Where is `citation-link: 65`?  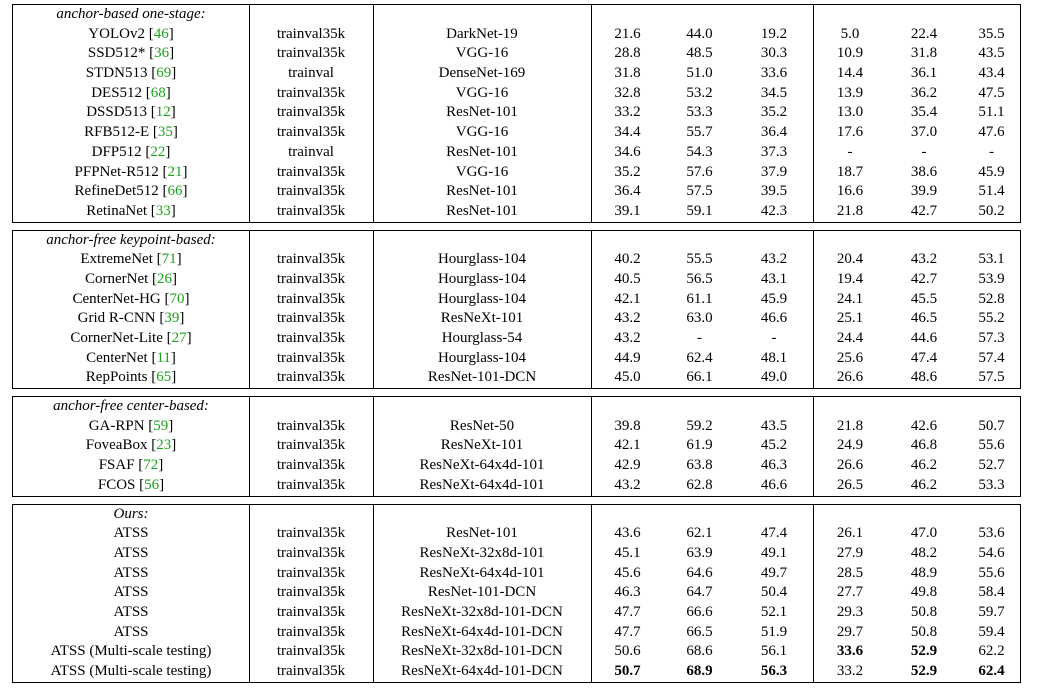
citation-link: 65 is located at coordinates (164, 377).